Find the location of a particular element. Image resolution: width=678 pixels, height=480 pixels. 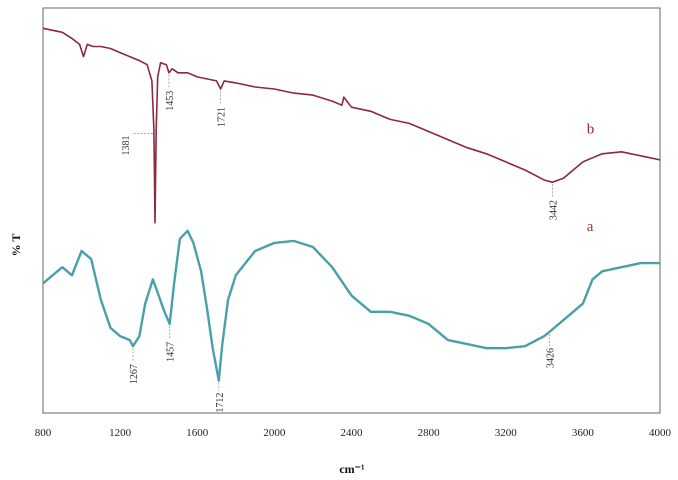

x-tick-label: 1200 is located at coordinates (120, 433).